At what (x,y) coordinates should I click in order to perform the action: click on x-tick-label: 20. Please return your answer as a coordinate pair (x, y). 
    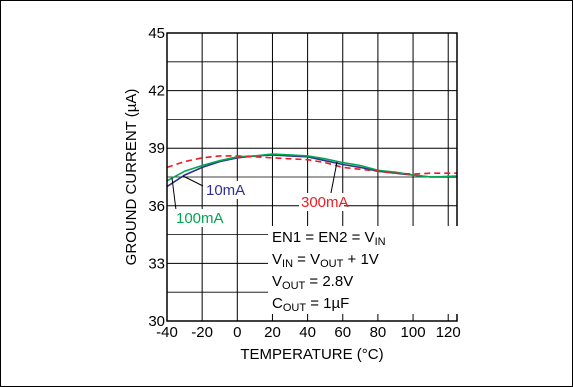
    Looking at the image, I should click on (272, 332).